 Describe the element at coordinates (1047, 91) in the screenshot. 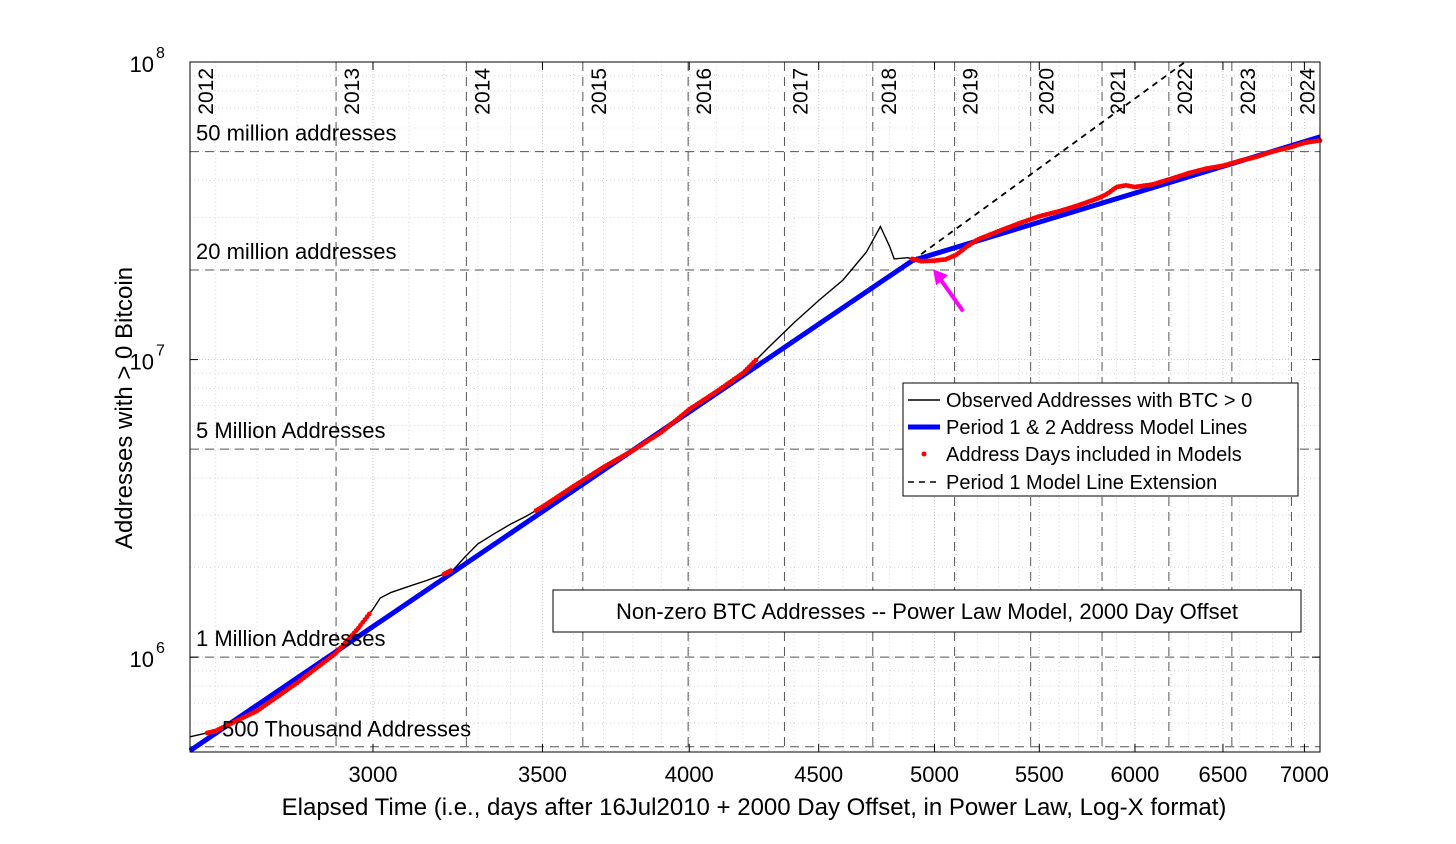

I see `year-label: 2020` at that location.